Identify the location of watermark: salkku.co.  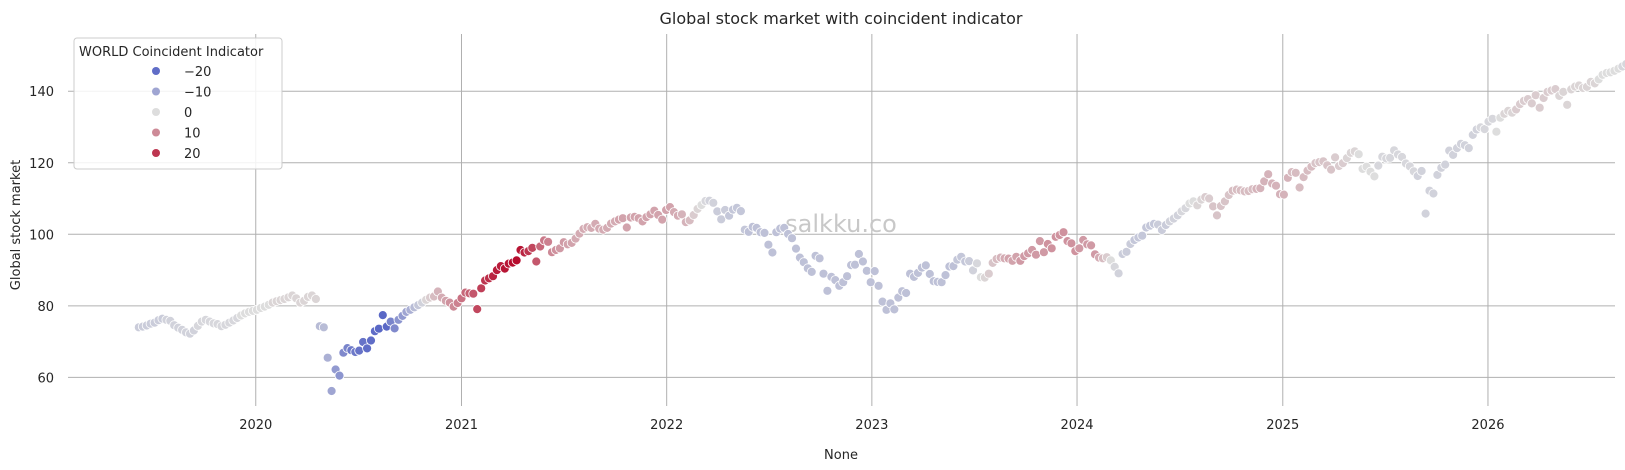
(841, 224).